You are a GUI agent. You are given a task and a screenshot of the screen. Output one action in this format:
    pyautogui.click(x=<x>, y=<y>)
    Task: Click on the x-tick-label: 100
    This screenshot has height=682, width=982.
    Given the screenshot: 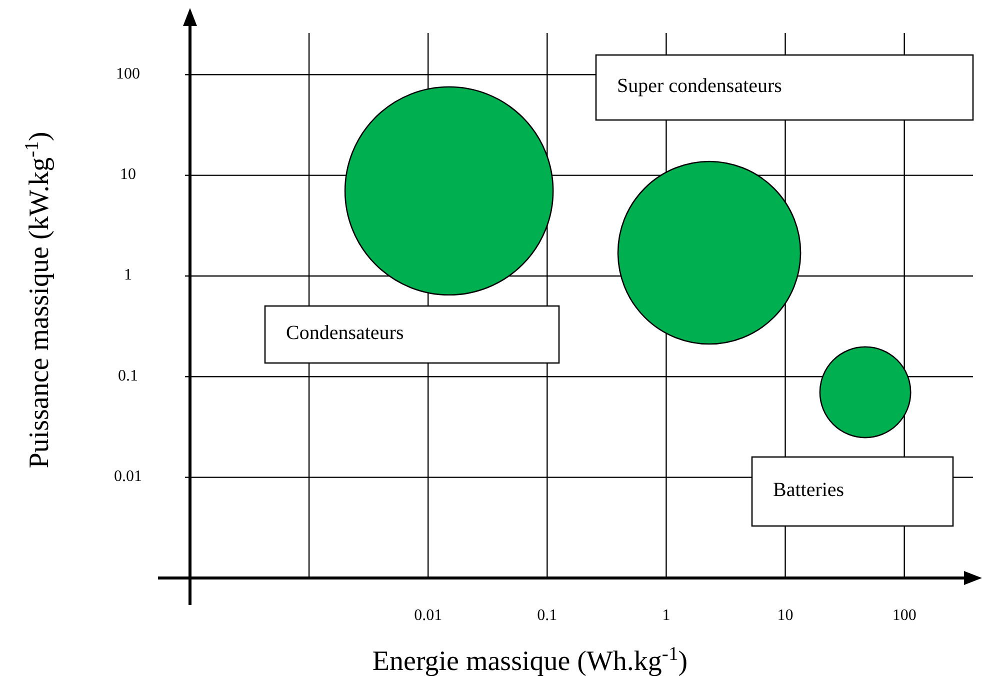 What is the action you would take?
    pyautogui.click(x=904, y=615)
    